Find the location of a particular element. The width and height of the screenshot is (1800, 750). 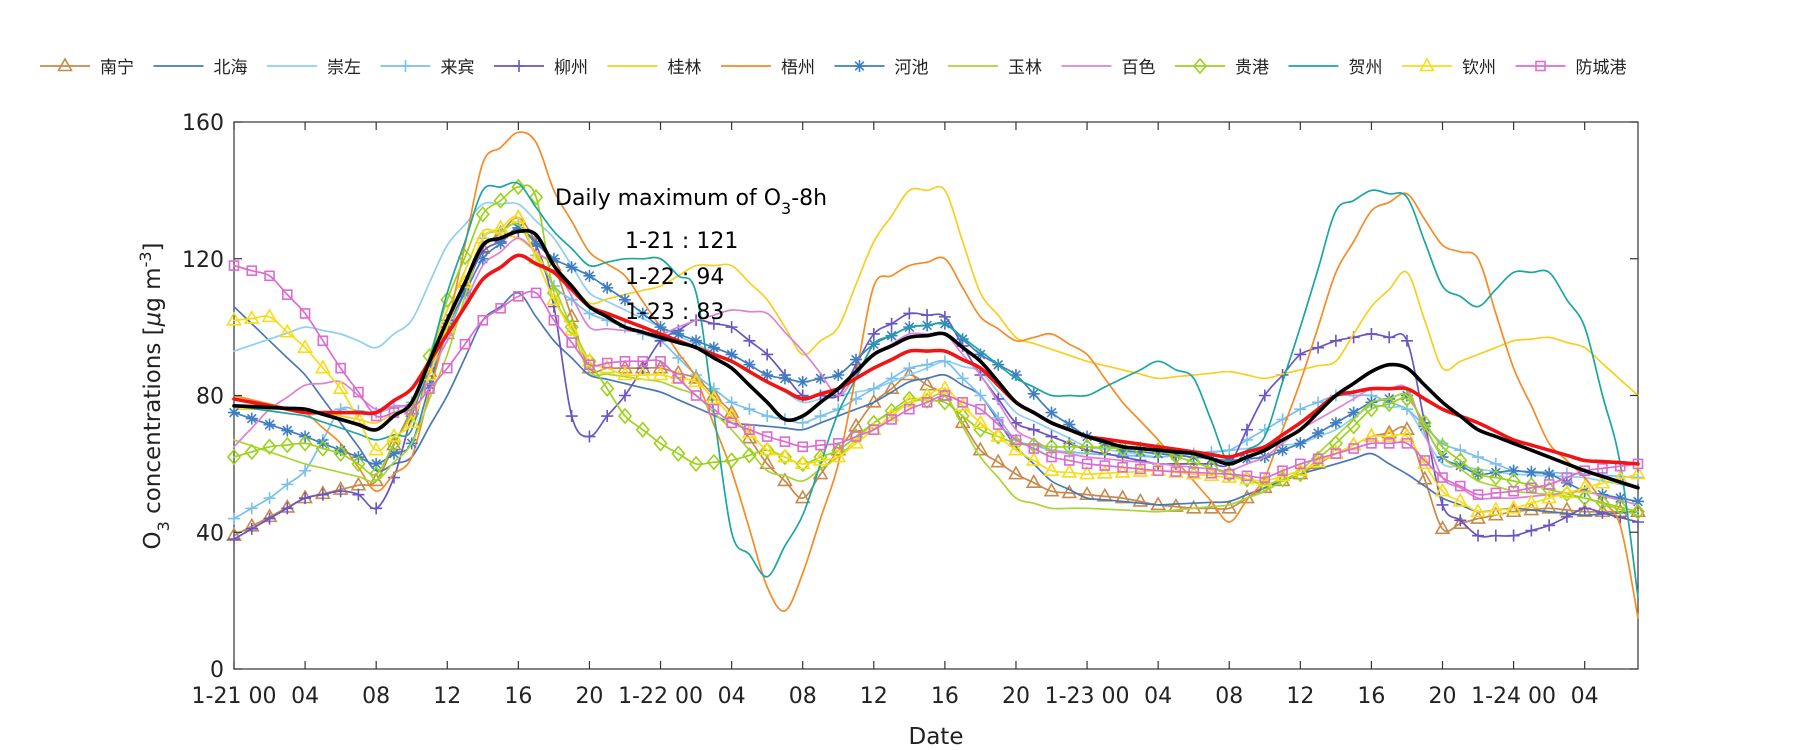

x-axis-title: Date is located at coordinates (936, 737).